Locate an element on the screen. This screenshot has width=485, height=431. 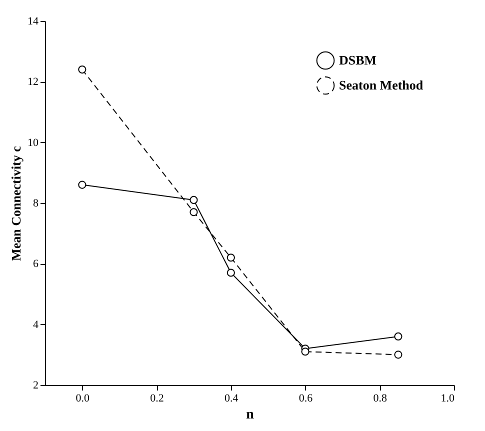
y-tick-label: 12 is located at coordinates (33, 82).